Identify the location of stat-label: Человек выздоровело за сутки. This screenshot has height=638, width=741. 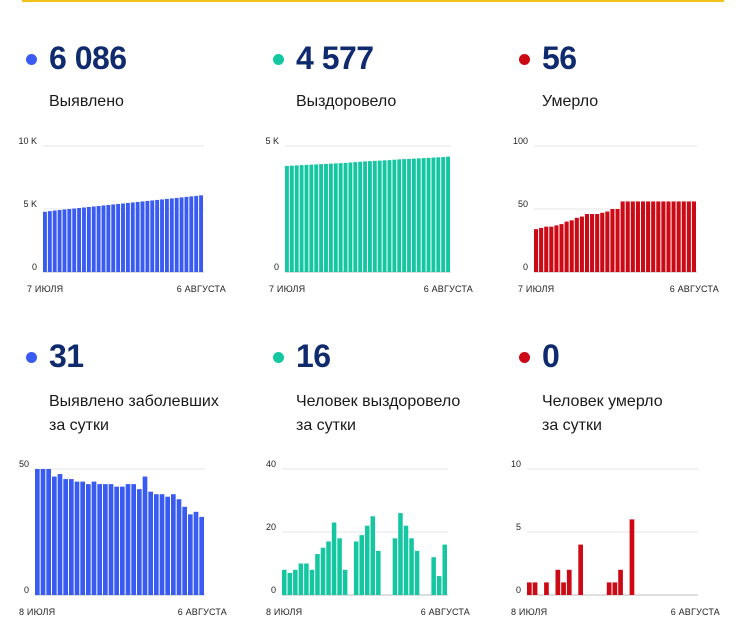
(378, 413).